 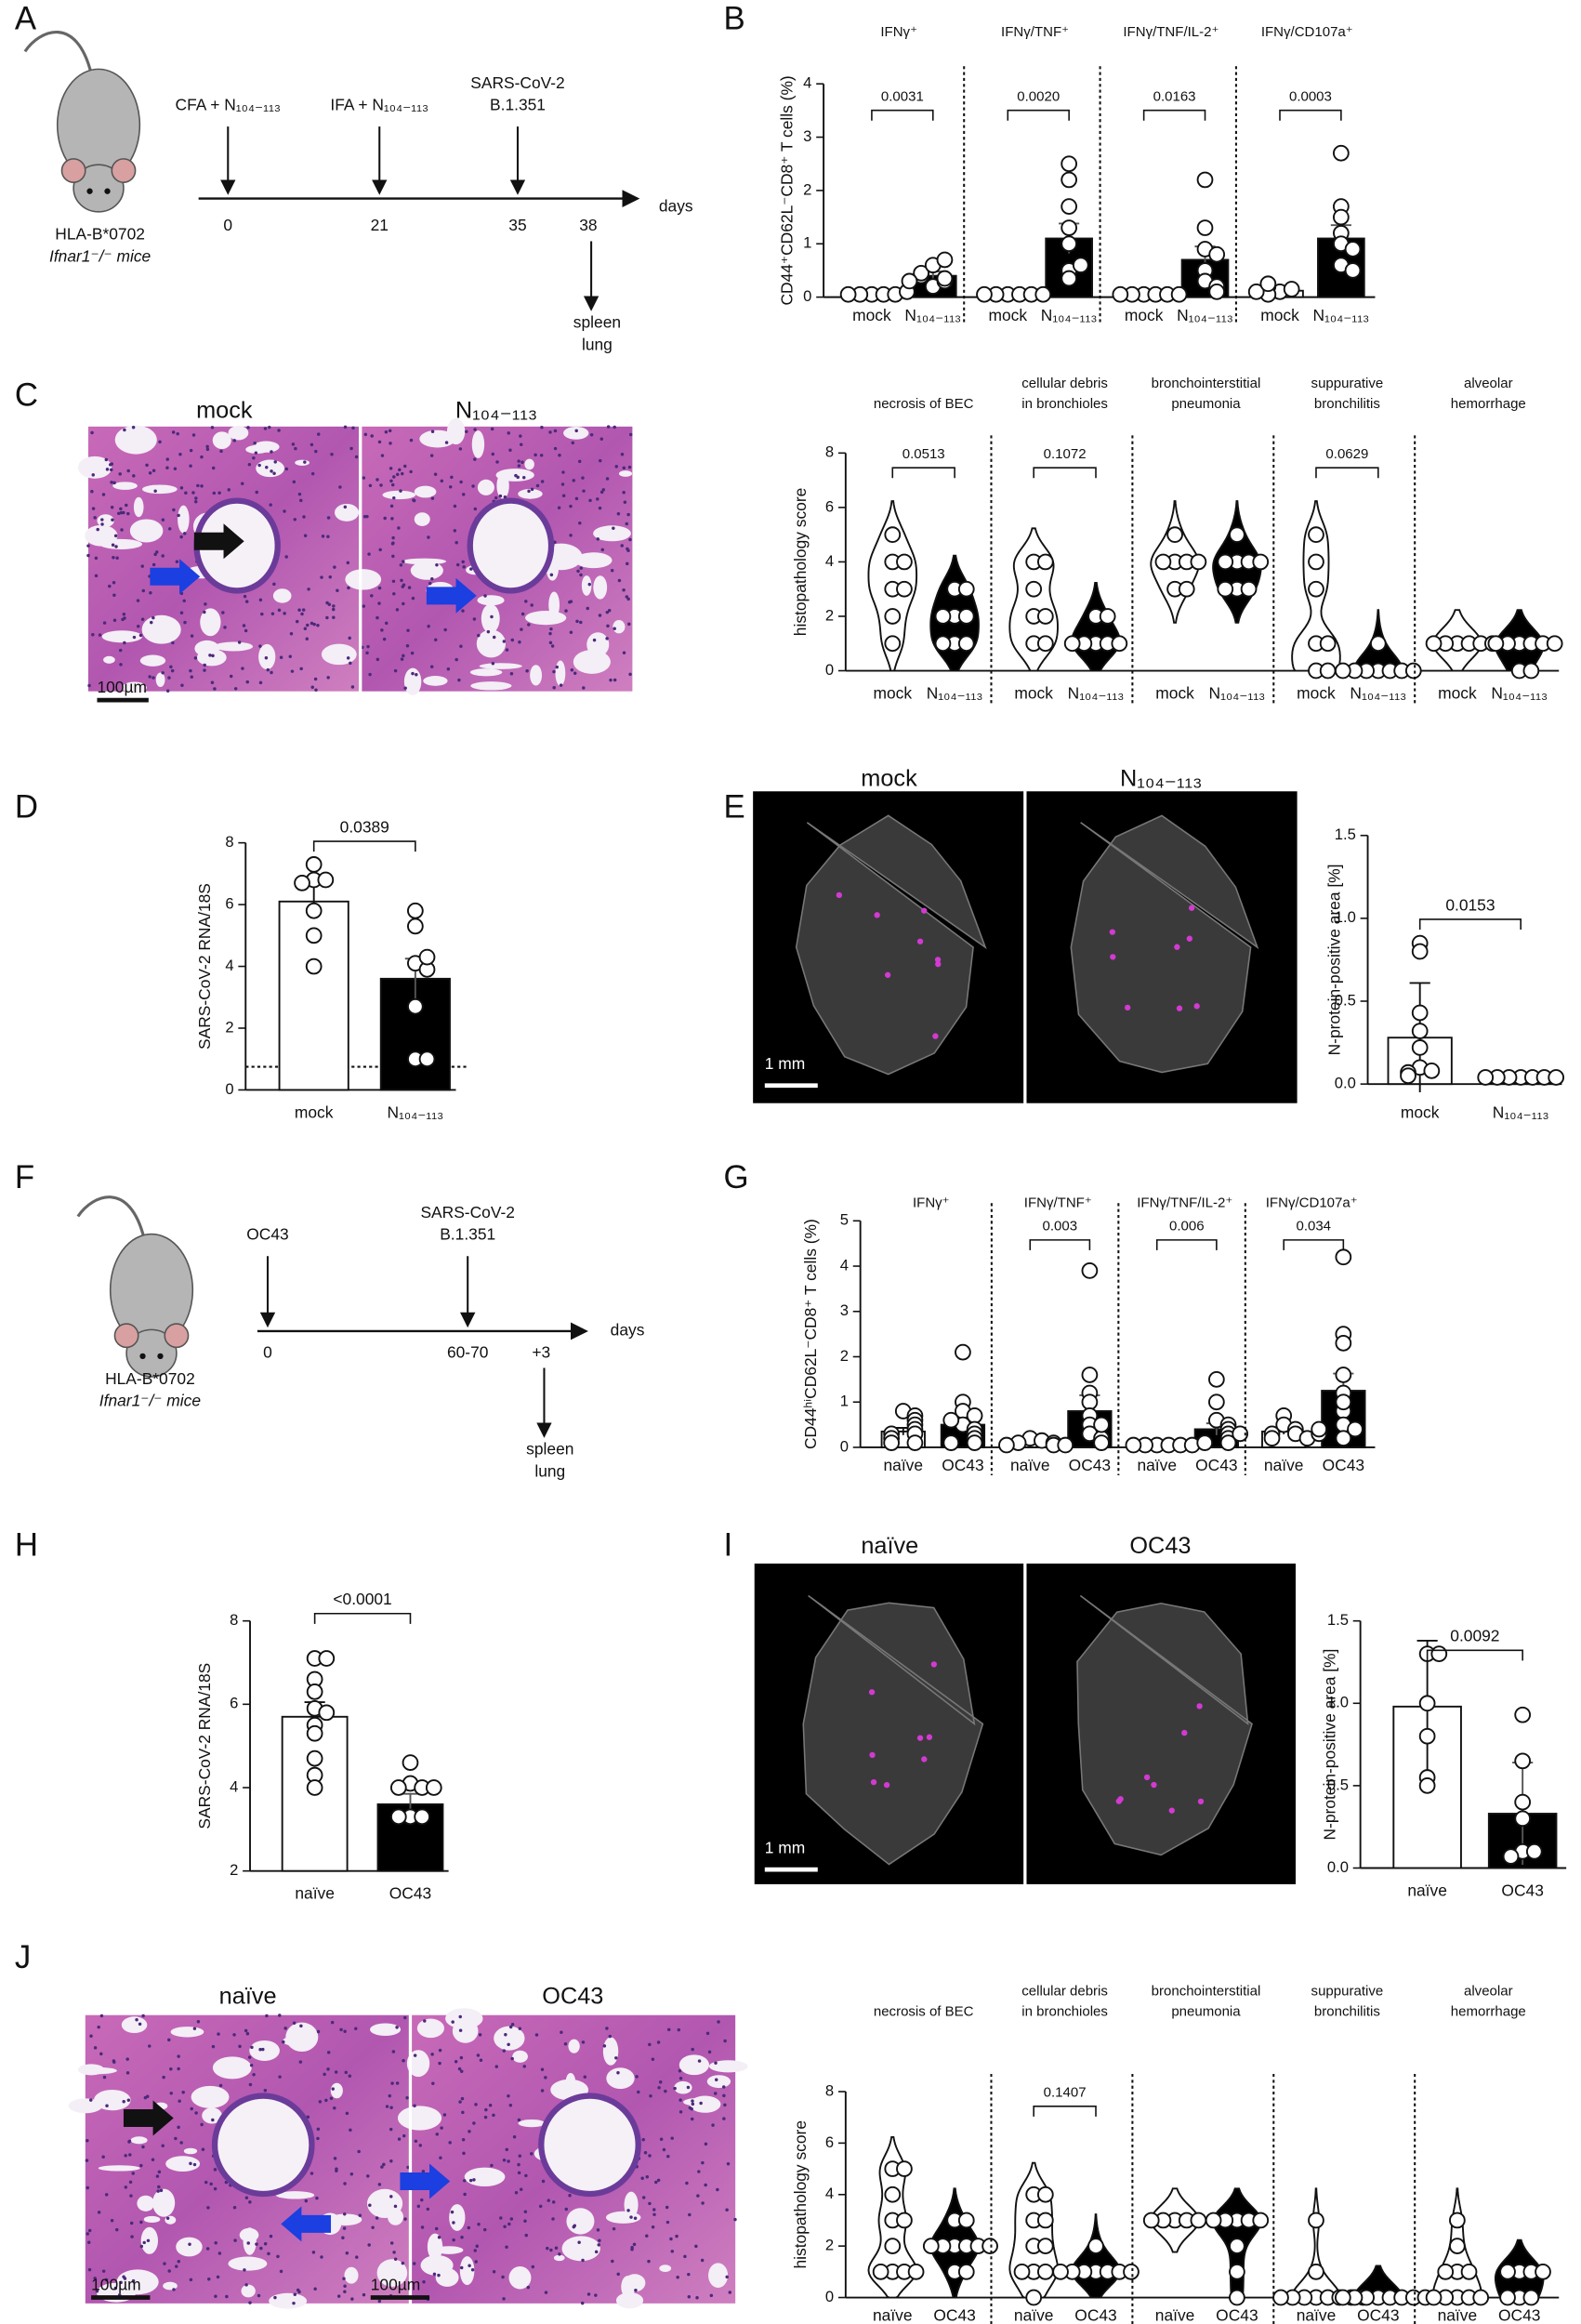 What do you see at coordinates (898, 32) in the screenshot?
I see `subplot-title: IFNγ⁺` at bounding box center [898, 32].